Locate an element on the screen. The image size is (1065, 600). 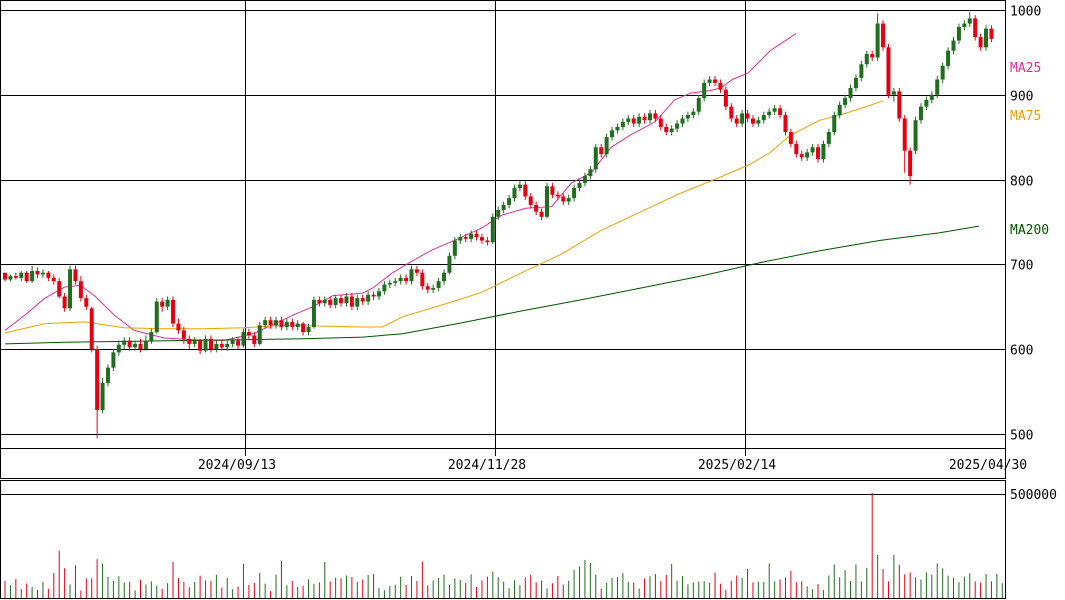
price-tick-label: 700 is located at coordinates (1021, 266).